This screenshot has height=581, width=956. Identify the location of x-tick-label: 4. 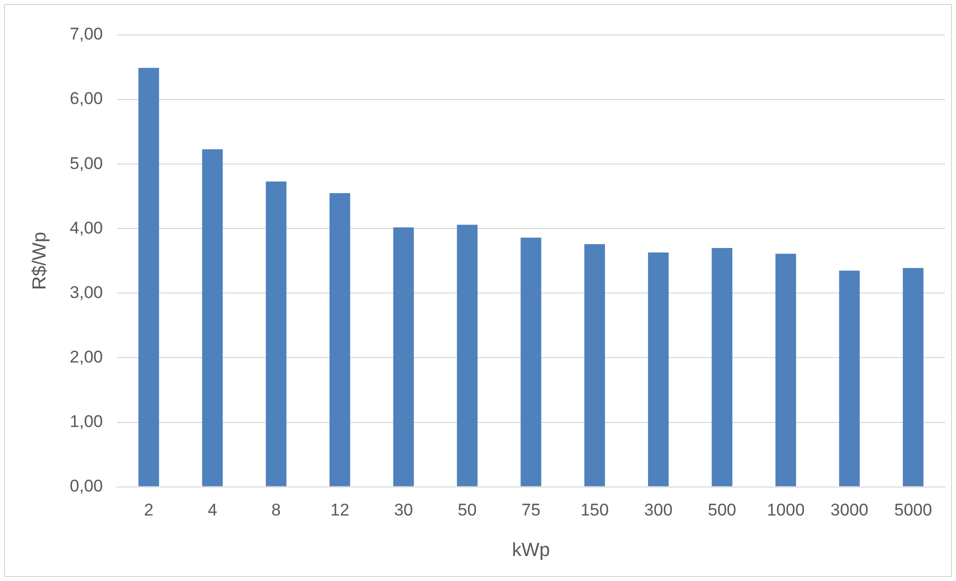
(213, 510).